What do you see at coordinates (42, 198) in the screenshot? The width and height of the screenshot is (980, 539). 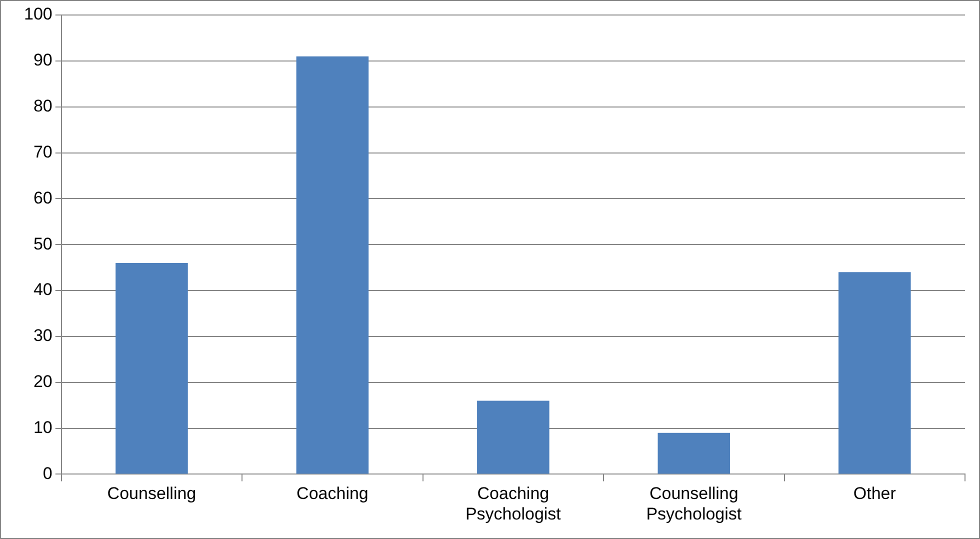 I see `y-tick-label: 60` at bounding box center [42, 198].